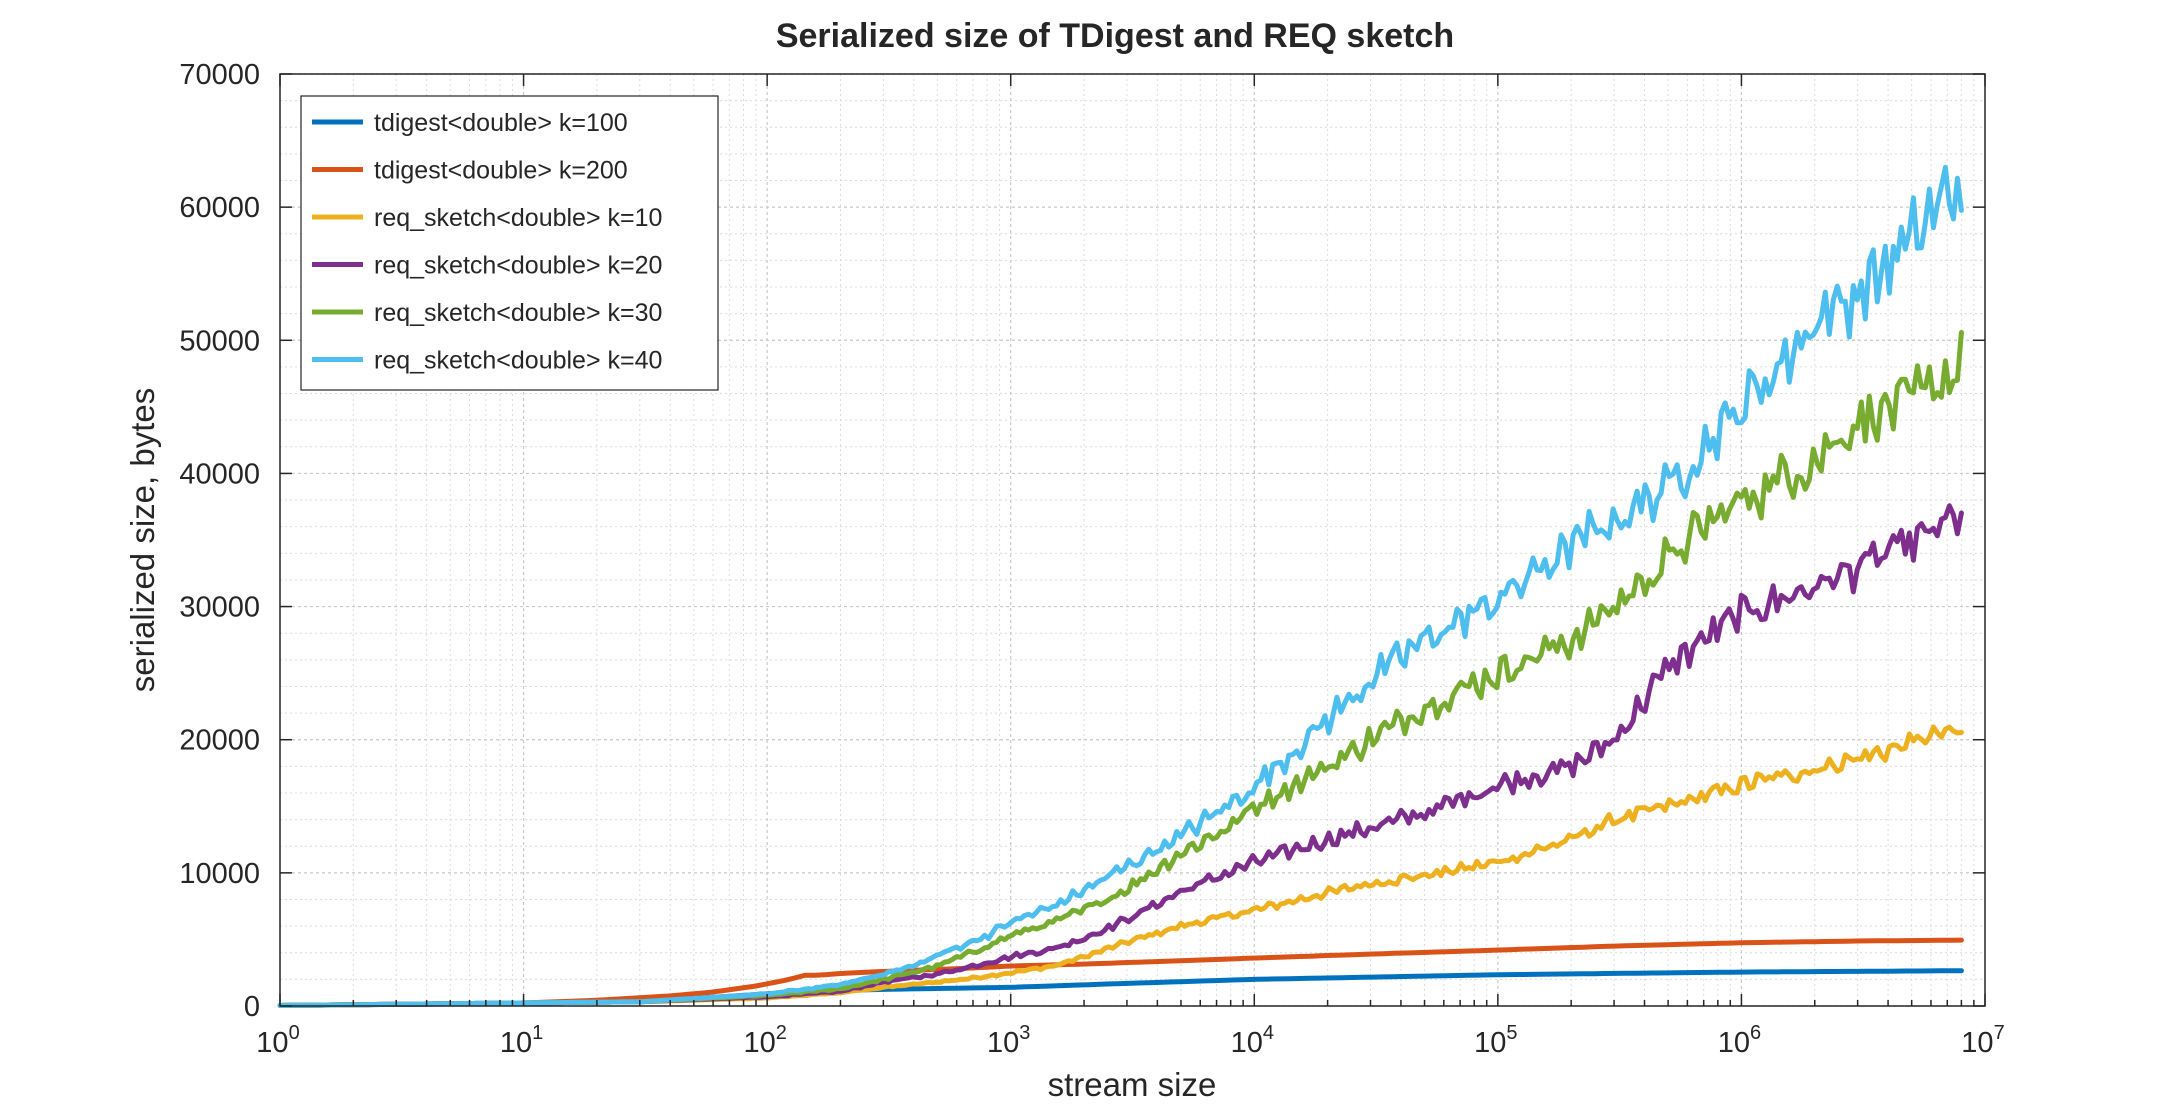 Image resolution: width=2158 pixels, height=1116 pixels. Describe the element at coordinates (219, 341) in the screenshot. I see `y-tick-label: 50000` at that location.